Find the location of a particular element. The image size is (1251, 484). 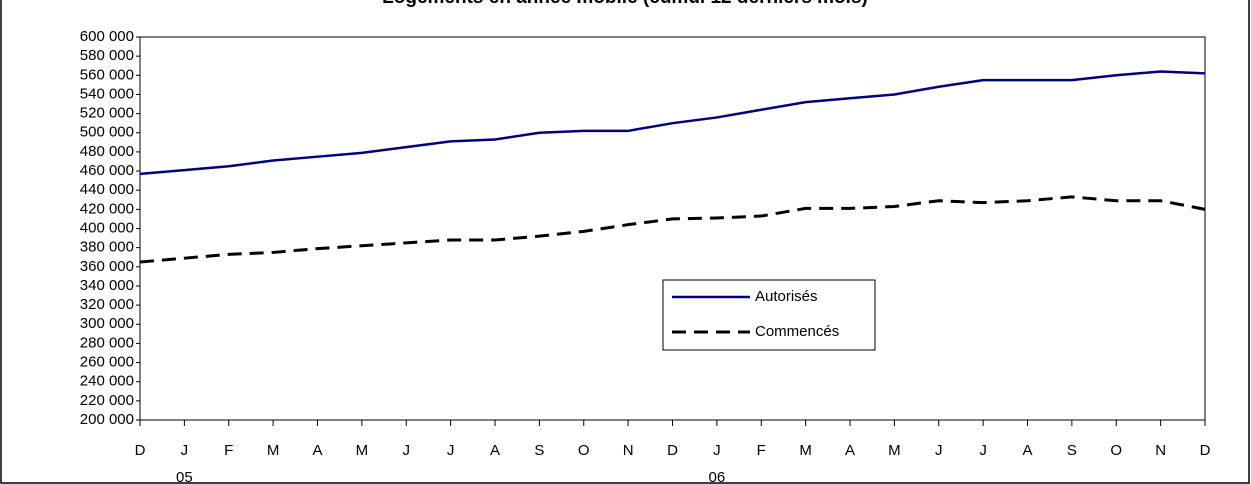

legend-label: Commencés is located at coordinates (797, 331).